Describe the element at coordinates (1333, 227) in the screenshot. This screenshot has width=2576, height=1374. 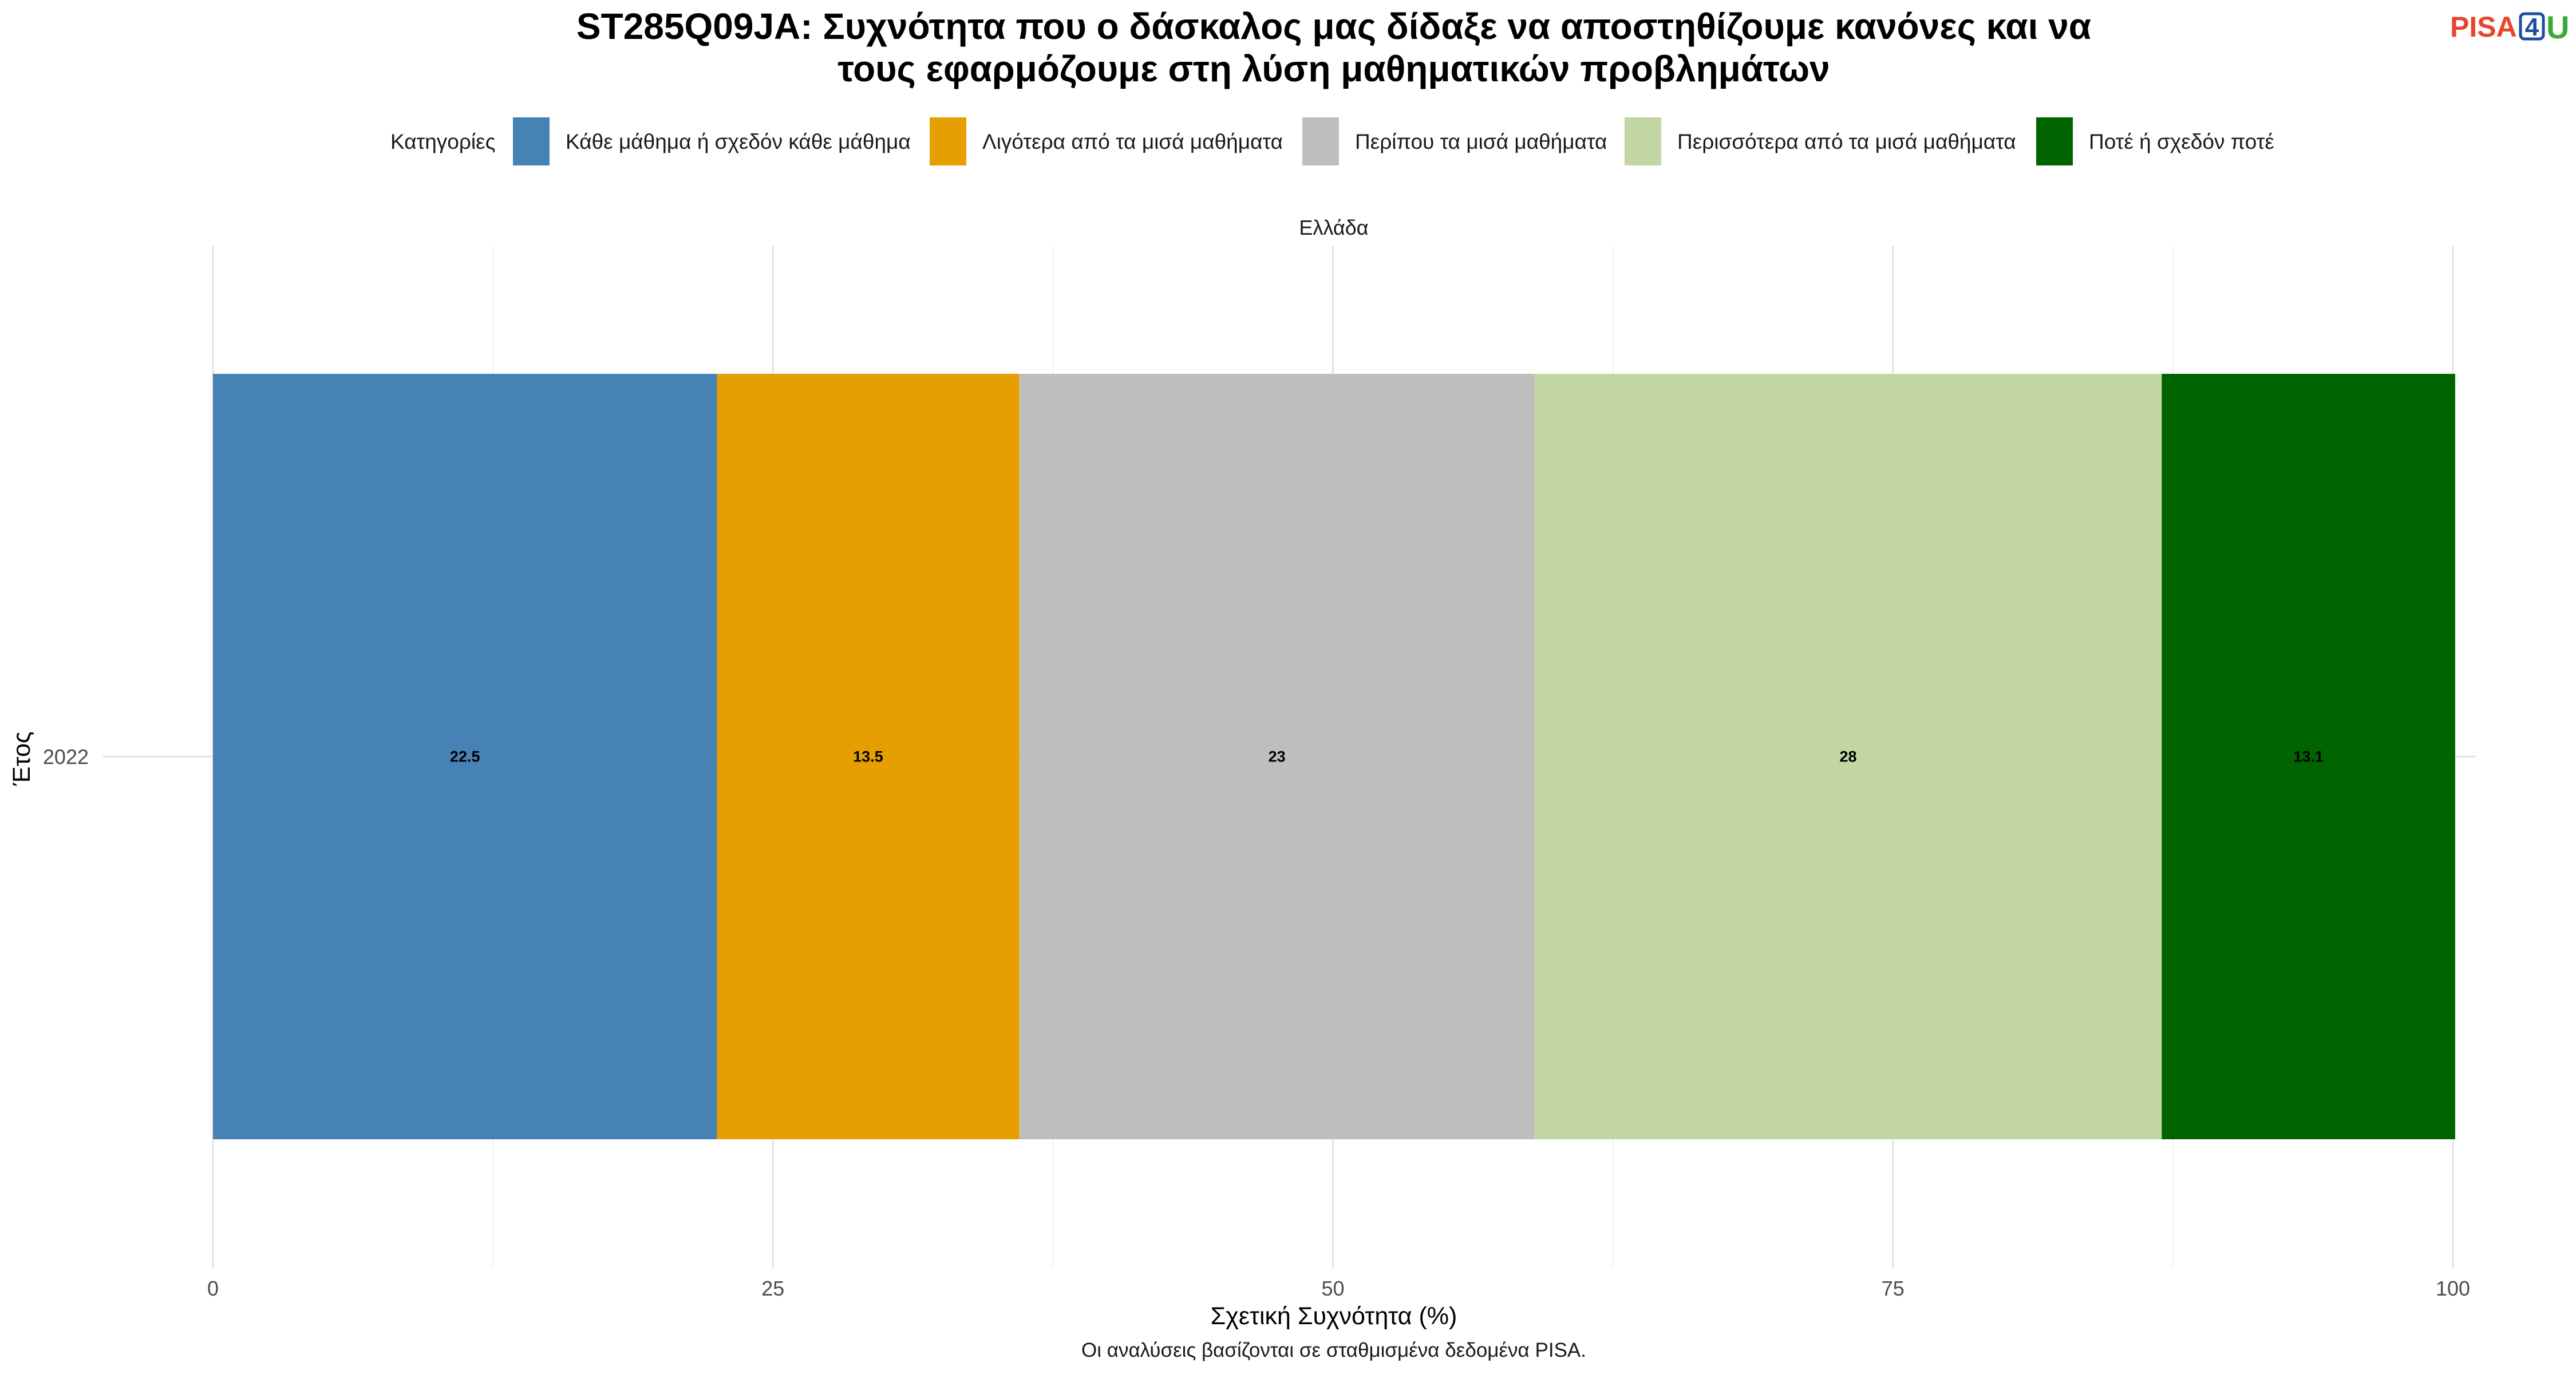
I see `facet-label: Ελλάδα` at that location.